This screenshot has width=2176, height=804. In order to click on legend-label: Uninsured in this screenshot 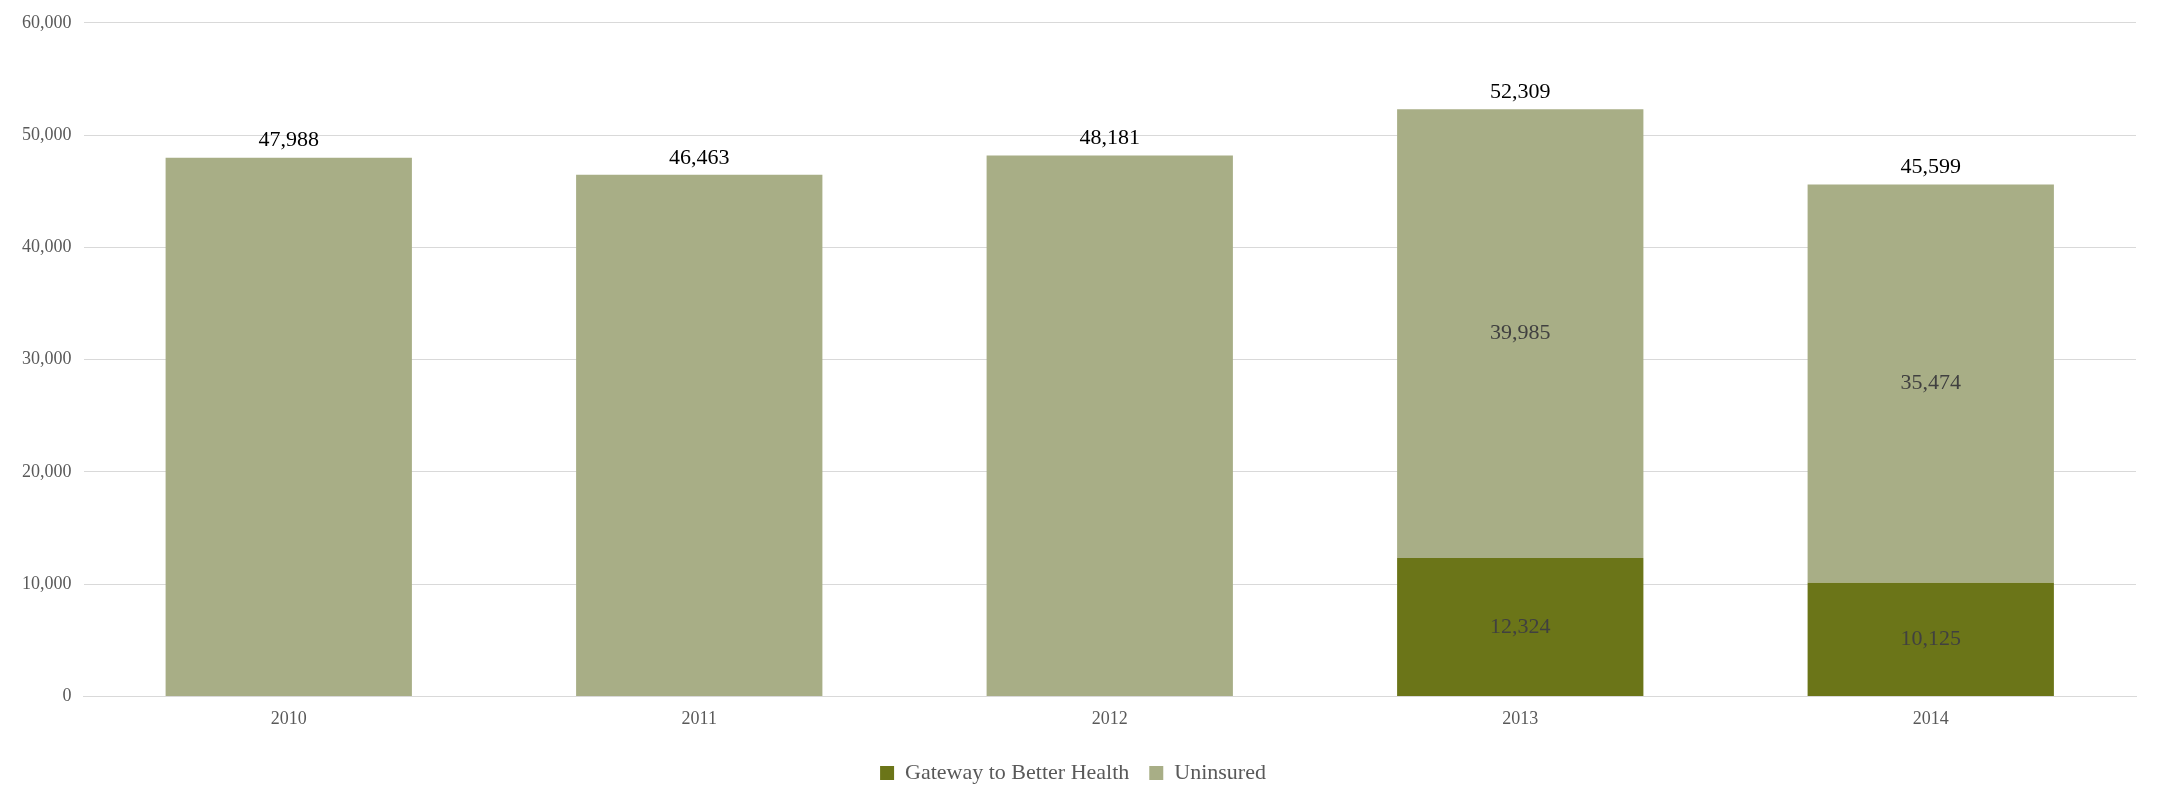, I will do `click(1220, 771)`.